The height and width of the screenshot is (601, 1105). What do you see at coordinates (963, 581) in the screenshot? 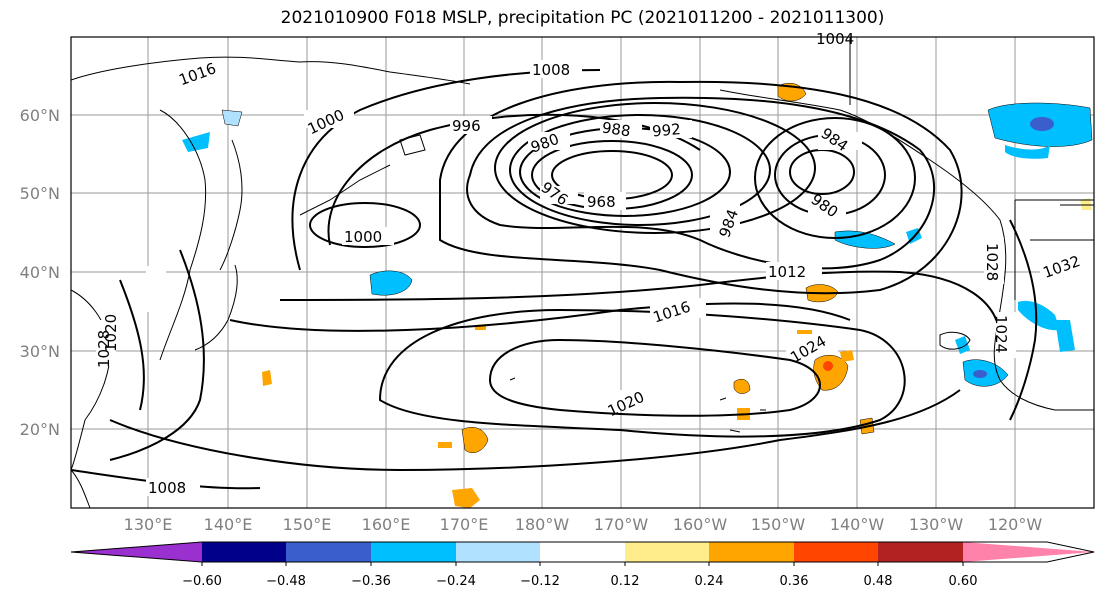
I see `colorbar-tick-label: 0.60` at bounding box center [963, 581].